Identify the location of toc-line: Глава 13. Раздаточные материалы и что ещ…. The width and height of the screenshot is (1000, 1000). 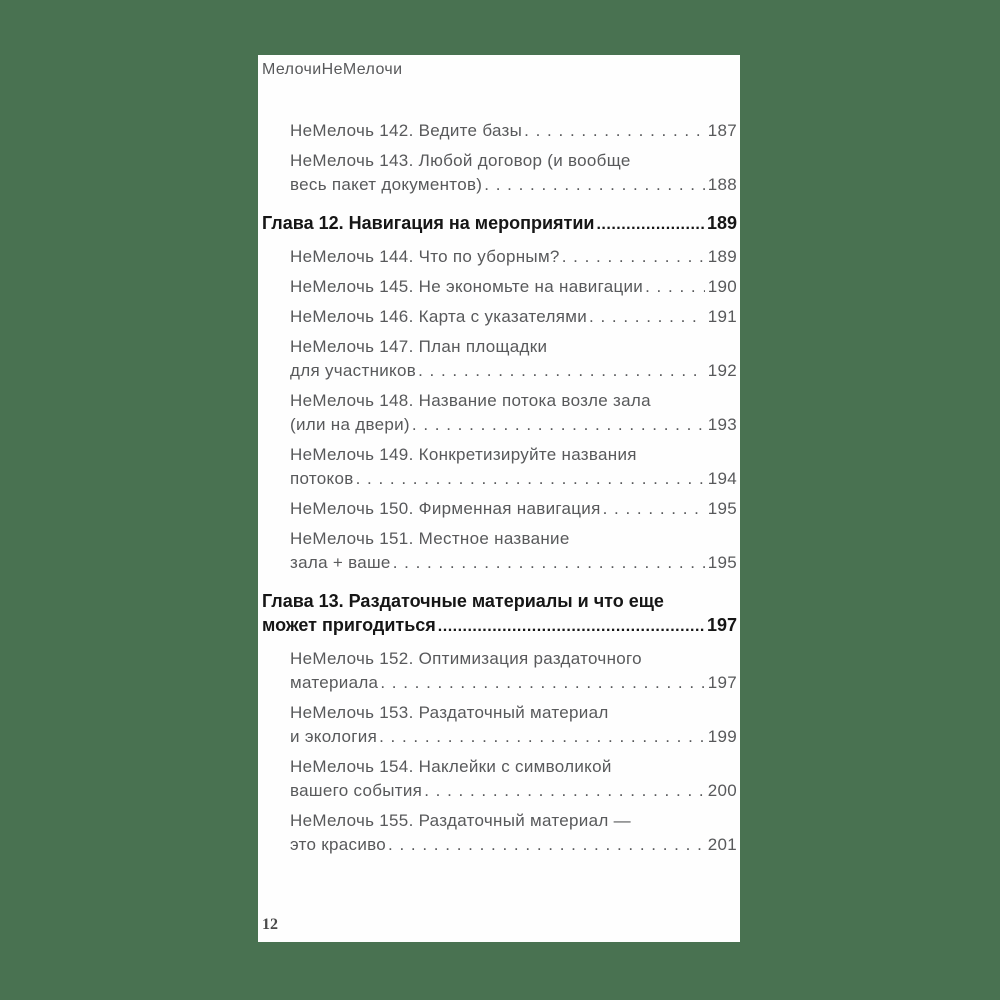
(499, 601).